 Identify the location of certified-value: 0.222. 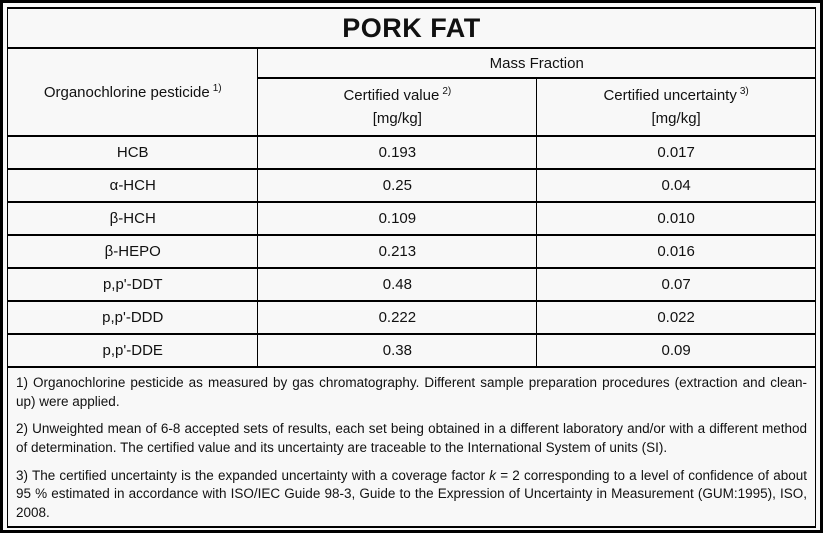
(397, 317).